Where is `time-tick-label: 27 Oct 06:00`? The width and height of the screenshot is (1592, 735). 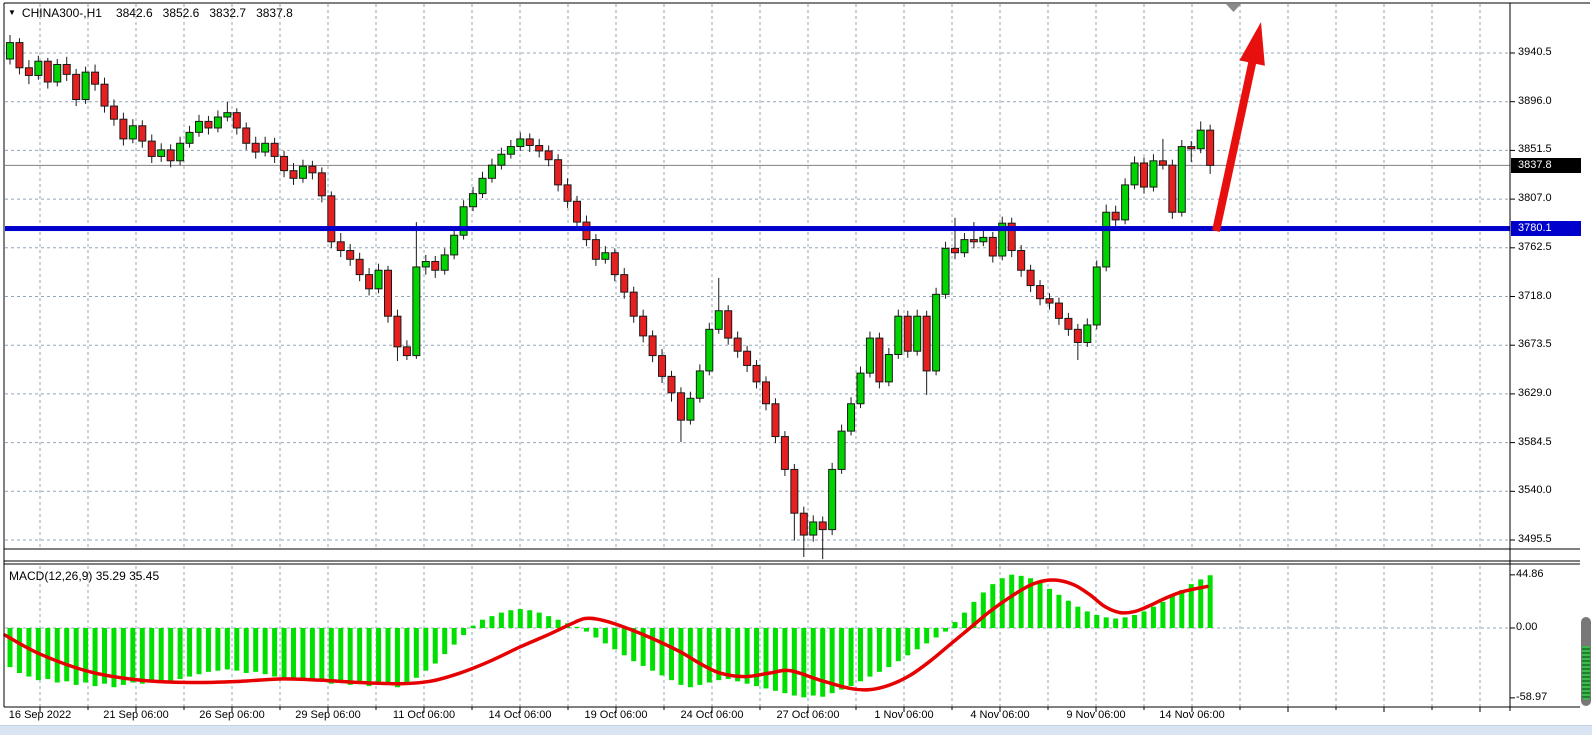
time-tick-label: 27 Oct 06:00 is located at coordinates (808, 715).